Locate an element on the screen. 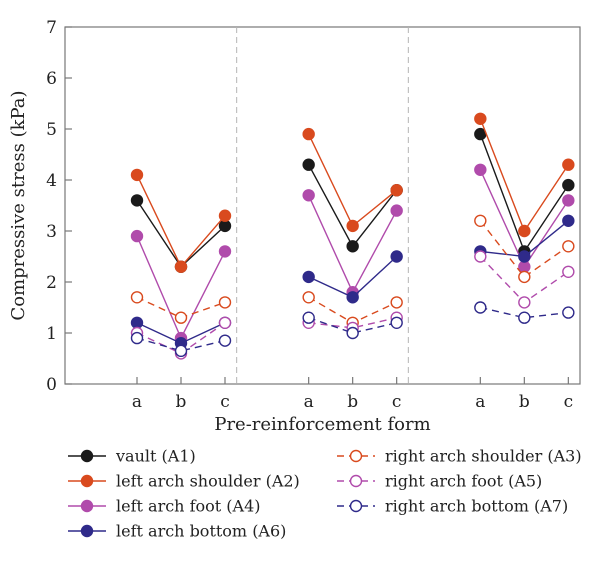 The height and width of the screenshot is (563, 600). y-tick-label: 6 is located at coordinates (51, 79).